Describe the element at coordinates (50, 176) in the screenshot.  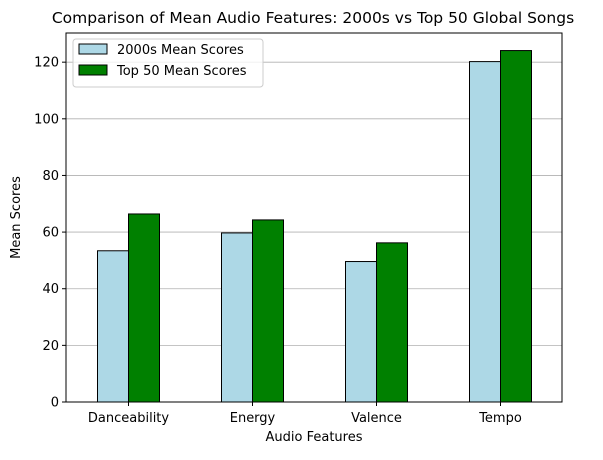
I see `y-tick-label: 80` at that location.